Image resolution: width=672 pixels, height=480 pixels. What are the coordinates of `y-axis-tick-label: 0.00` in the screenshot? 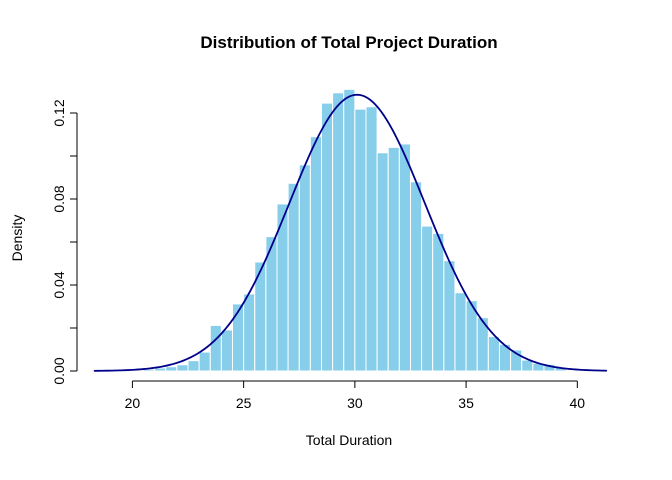 It's located at (59, 370).